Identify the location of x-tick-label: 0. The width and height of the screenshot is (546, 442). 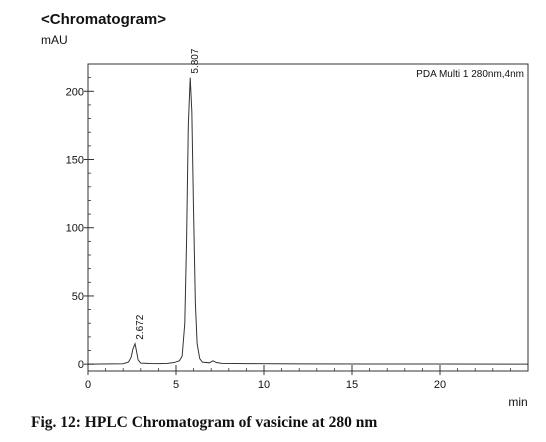
(88, 385).